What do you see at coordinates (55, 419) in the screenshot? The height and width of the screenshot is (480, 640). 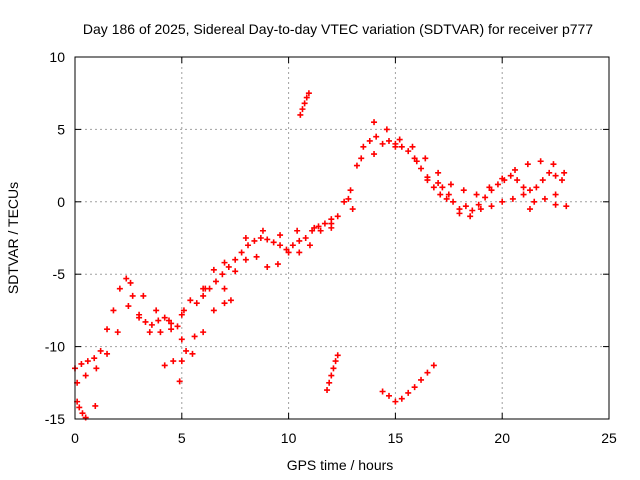 I see `y-tick-label: -15` at bounding box center [55, 419].